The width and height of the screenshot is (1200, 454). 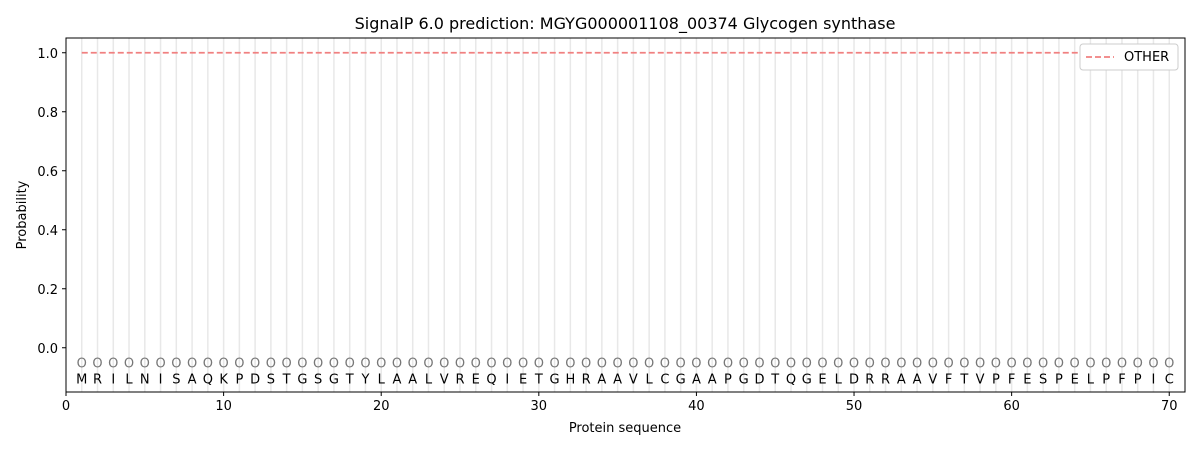 I want to click on x-tick-label: 30, so click(x=539, y=406).